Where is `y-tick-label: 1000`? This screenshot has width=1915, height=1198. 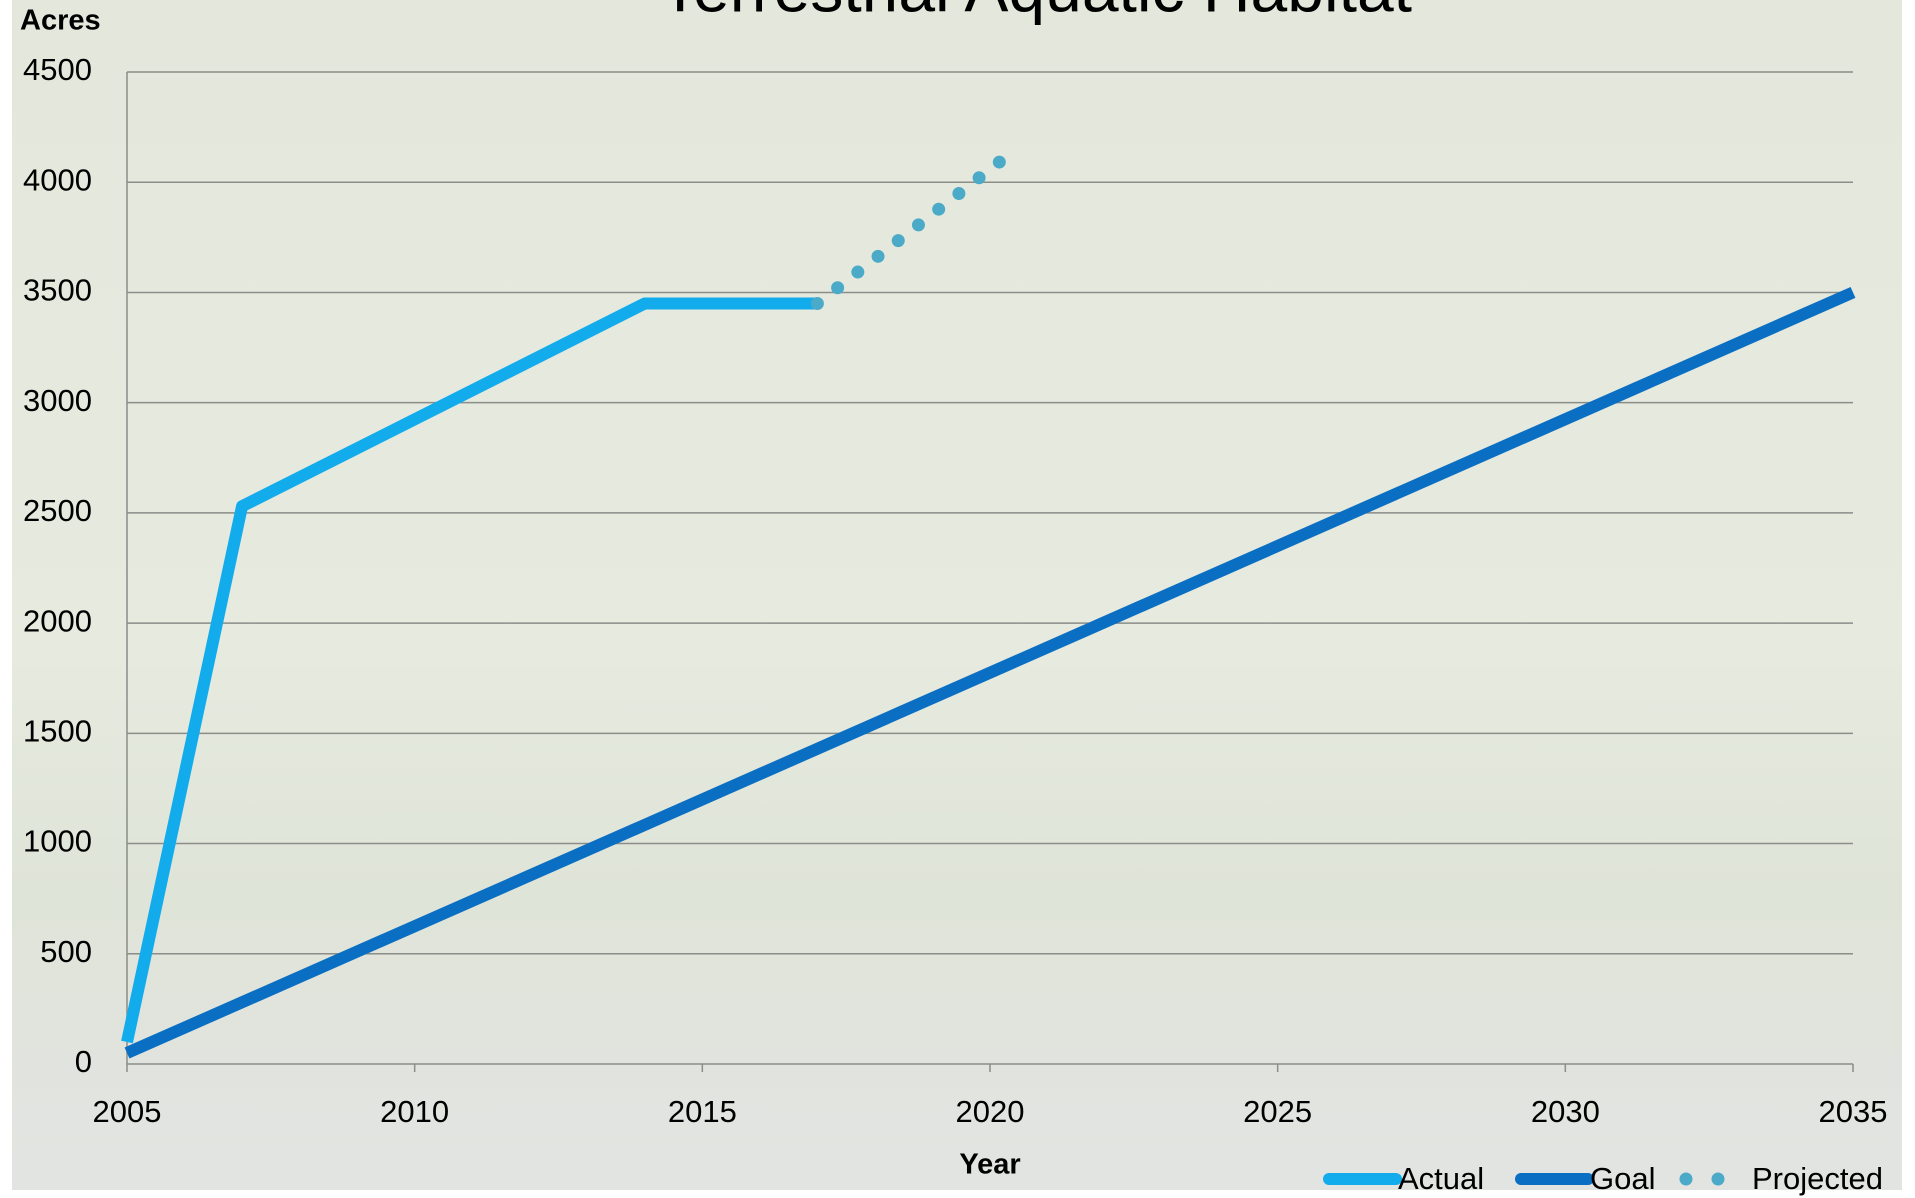 y-tick-label: 1000 is located at coordinates (57, 841).